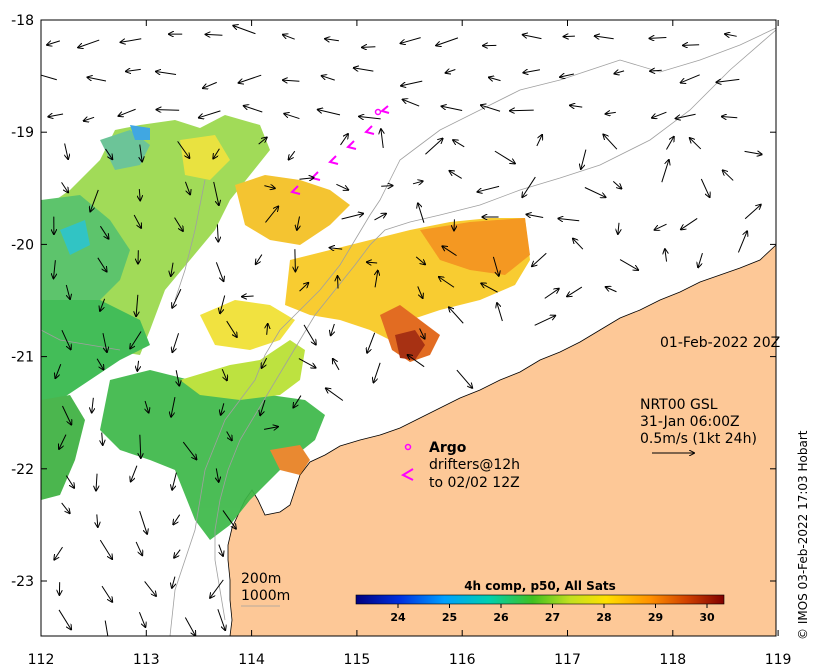 Image resolution: width=819 pixels, height=672 pixels. Describe the element at coordinates (22, 582) in the screenshot. I see `y-tick-label: -23` at that location.